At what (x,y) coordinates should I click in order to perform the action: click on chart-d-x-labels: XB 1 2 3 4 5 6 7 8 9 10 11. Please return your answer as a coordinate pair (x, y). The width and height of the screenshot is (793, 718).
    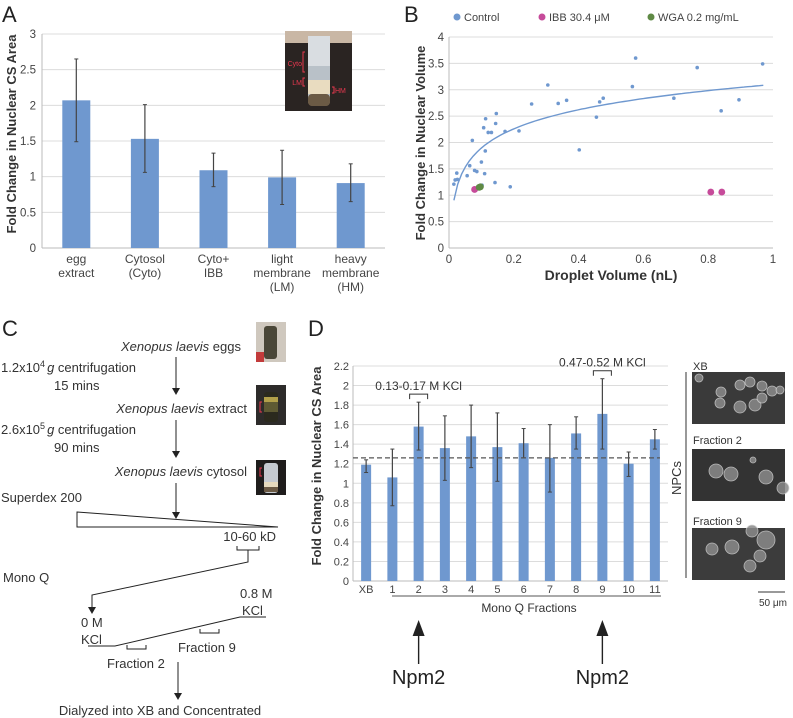
    Looking at the image, I should click on (510, 590).